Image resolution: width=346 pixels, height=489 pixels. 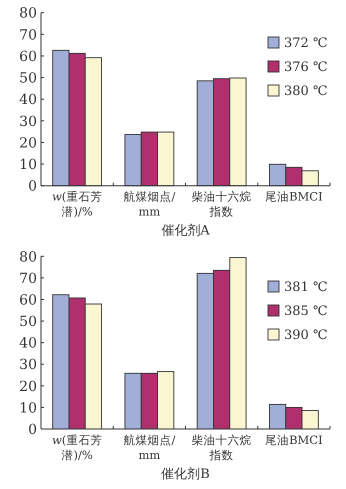 I want to click on text: 催化剂A, so click(x=185, y=230).